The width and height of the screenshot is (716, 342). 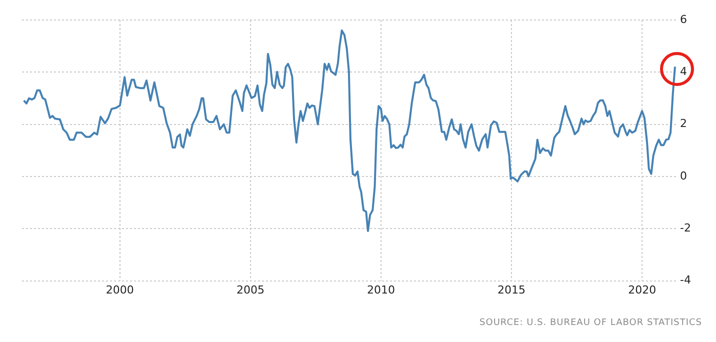 I want to click on y-tick-label: -4, so click(x=685, y=280).